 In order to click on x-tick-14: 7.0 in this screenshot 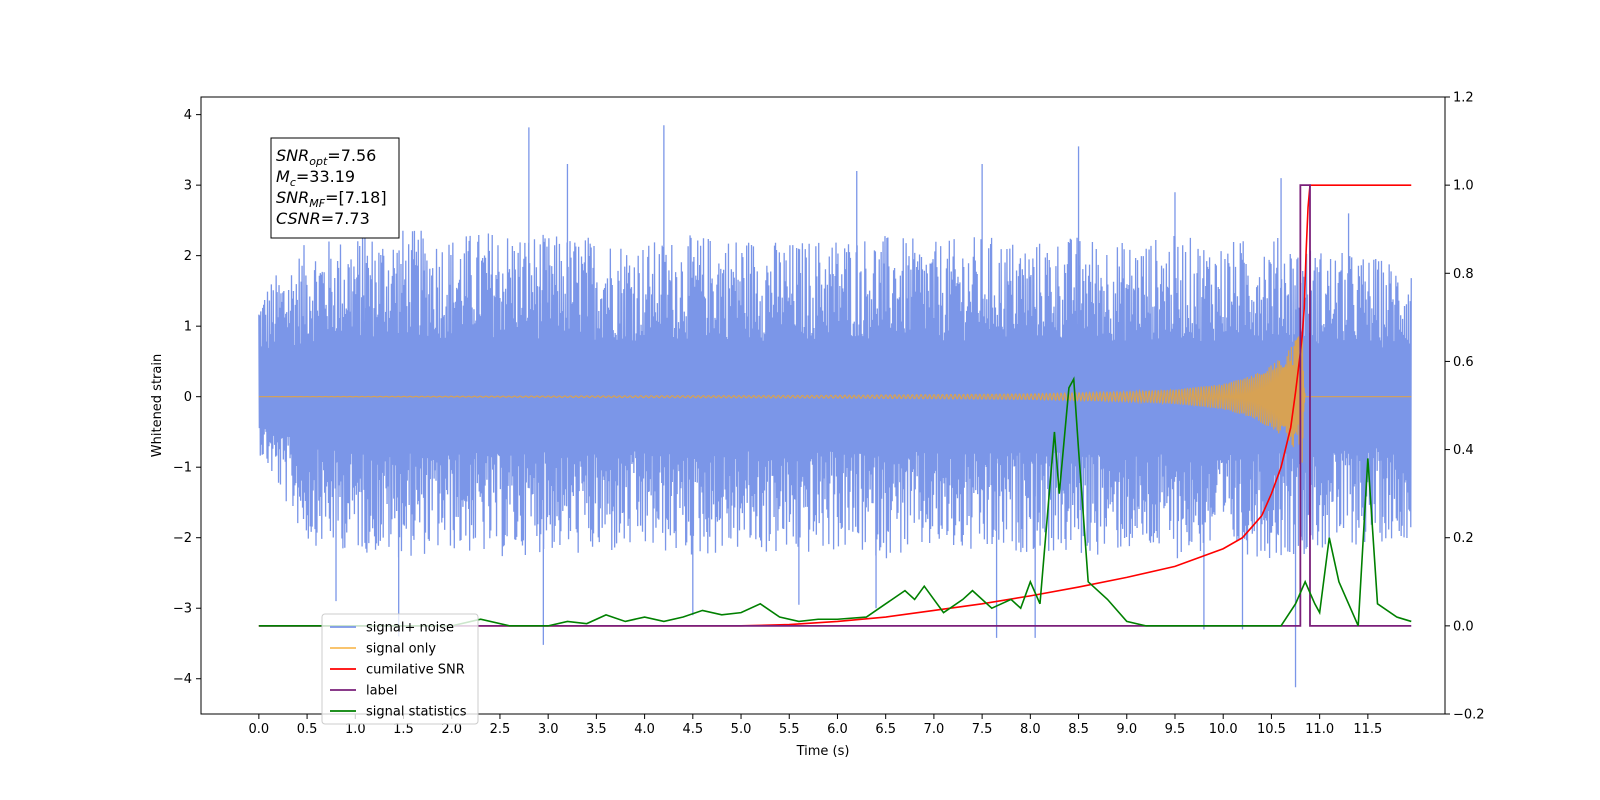, I will do `click(934, 725)`.